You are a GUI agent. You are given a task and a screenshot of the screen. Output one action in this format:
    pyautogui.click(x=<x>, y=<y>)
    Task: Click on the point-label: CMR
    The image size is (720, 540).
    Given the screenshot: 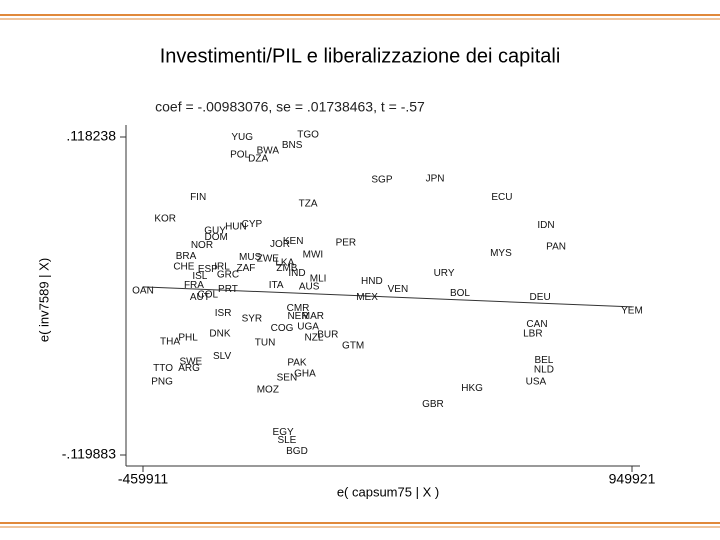 What is the action you would take?
    pyautogui.click(x=298, y=308)
    